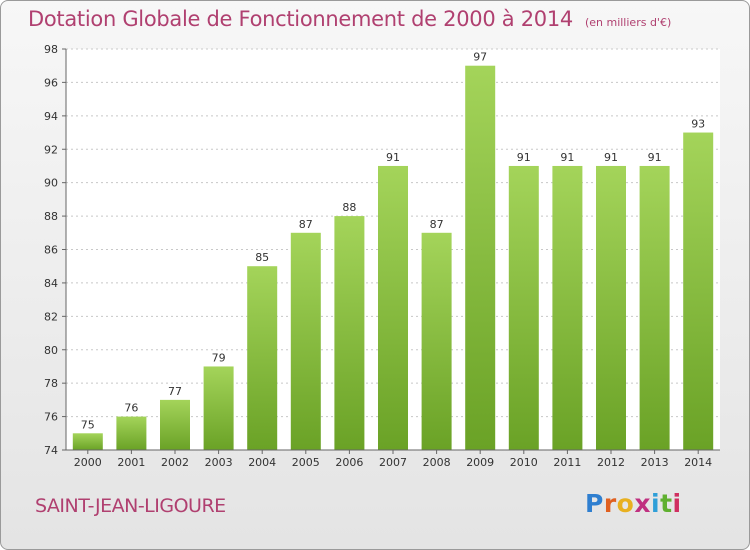 This screenshot has height=550, width=750. I want to click on y-tick-label: 88, so click(51, 216).